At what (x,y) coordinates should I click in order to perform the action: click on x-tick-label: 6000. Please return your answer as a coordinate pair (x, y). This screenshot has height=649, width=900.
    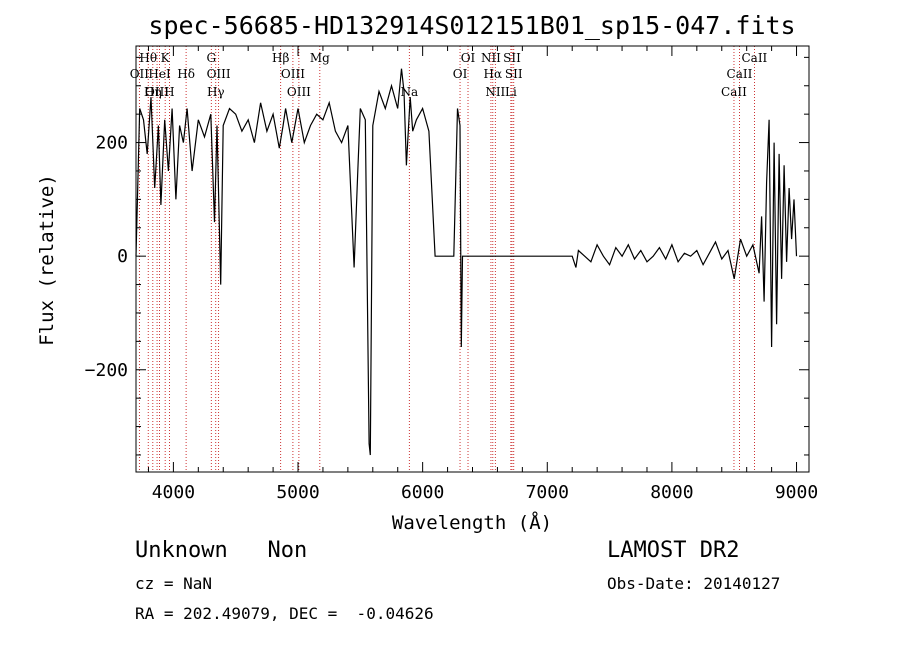
    Looking at the image, I should click on (422, 492).